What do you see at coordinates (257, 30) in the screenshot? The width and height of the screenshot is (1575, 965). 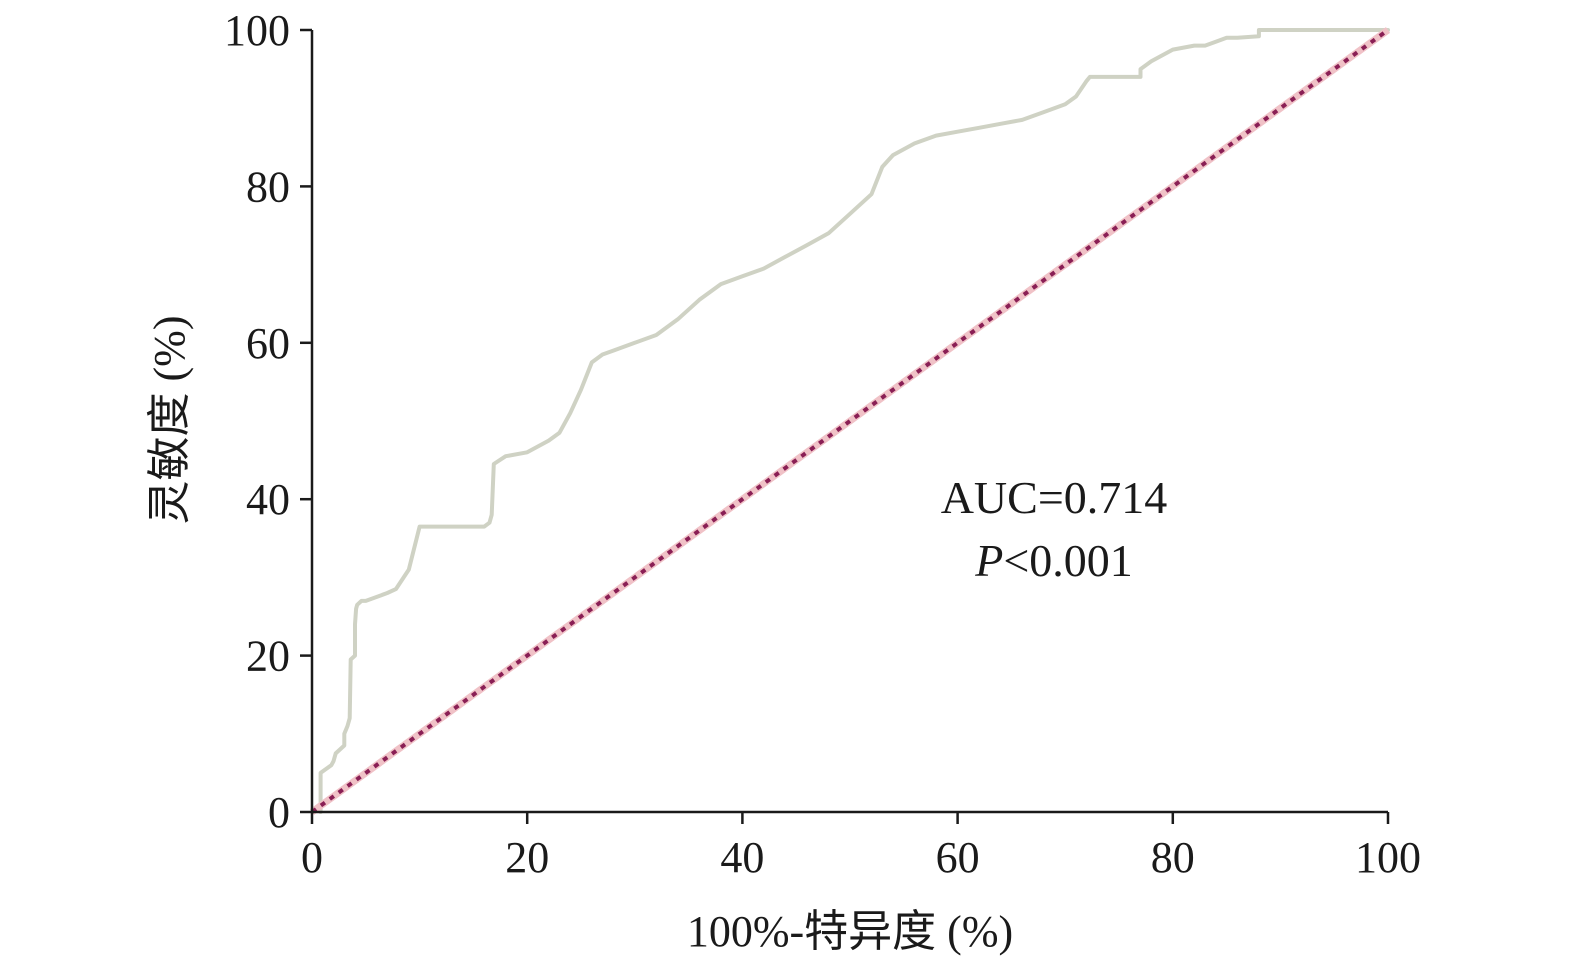 I see `y-tick-label: 100` at bounding box center [257, 30].